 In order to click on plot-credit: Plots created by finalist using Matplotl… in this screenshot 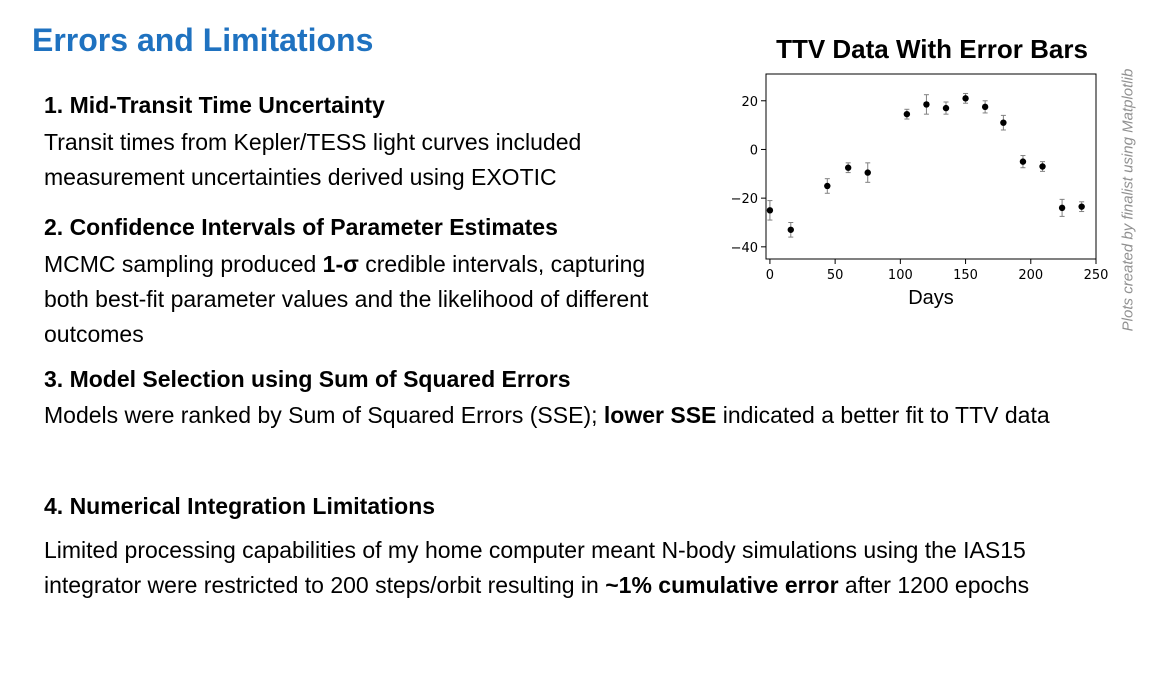, I will do `click(1128, 200)`.